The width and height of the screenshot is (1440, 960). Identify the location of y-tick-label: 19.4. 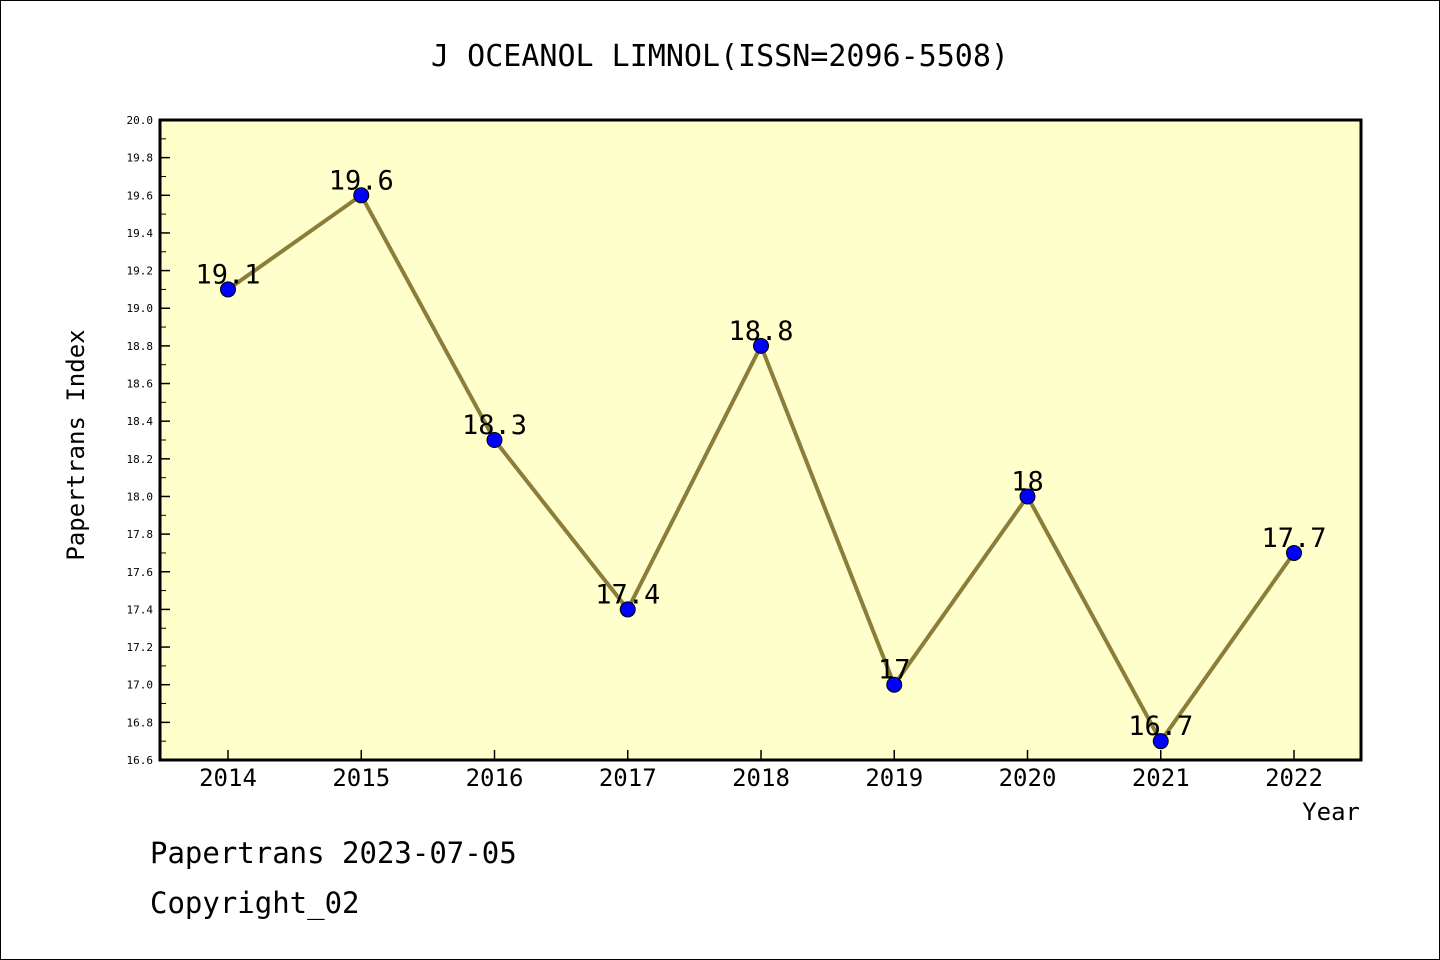
(140, 233).